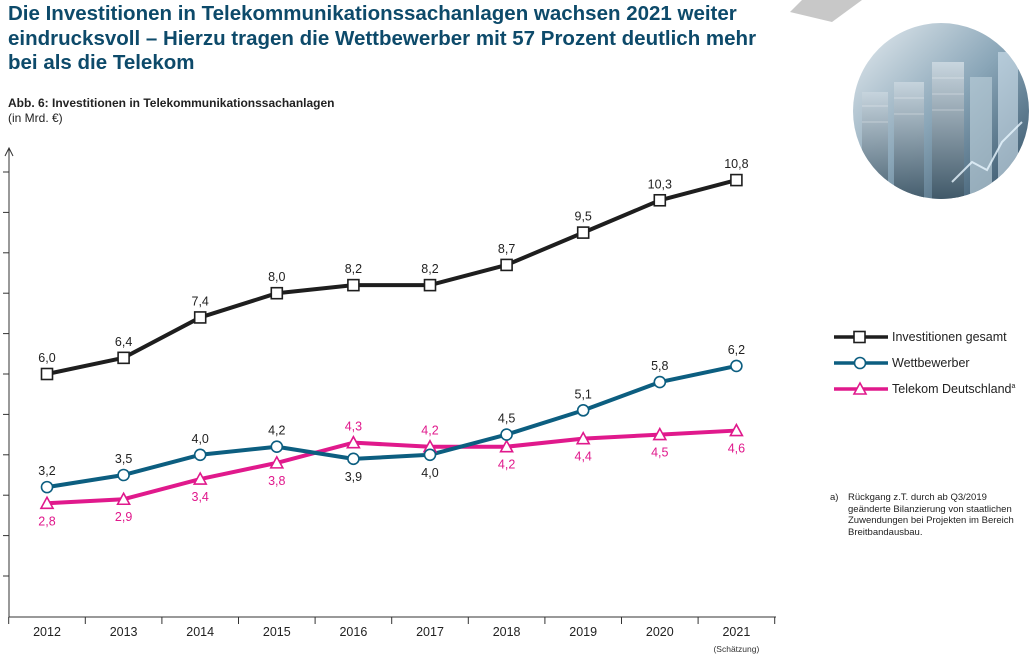 The image size is (1032, 656). What do you see at coordinates (276, 277) in the screenshot?
I see `data-label: 8,0` at bounding box center [276, 277].